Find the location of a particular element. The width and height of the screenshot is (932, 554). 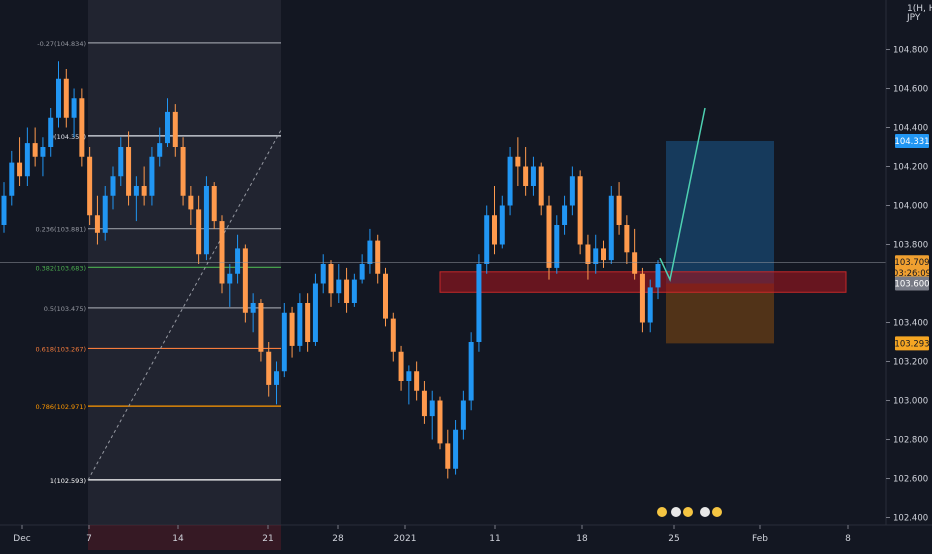

event-markers is located at coordinates (689, 512).